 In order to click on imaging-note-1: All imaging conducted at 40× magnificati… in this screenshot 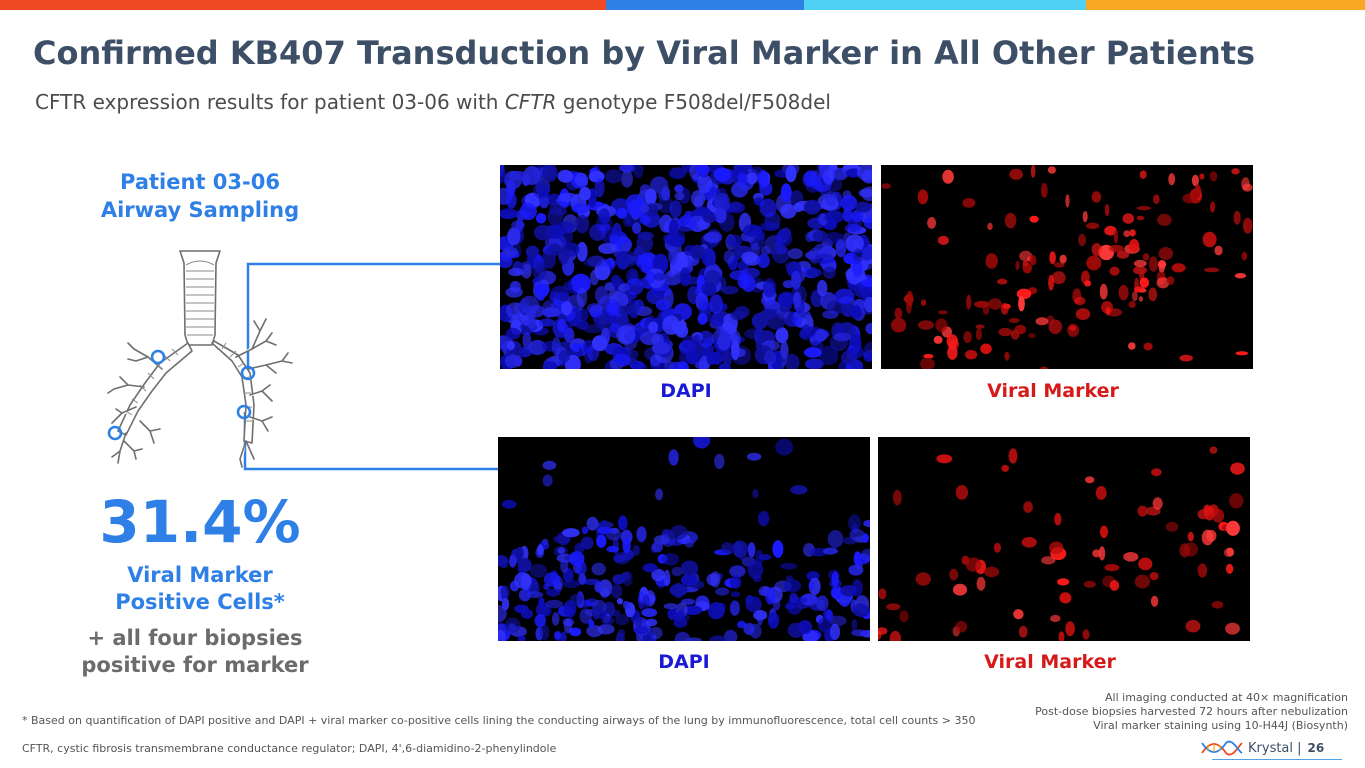, I will do `click(1226, 697)`.